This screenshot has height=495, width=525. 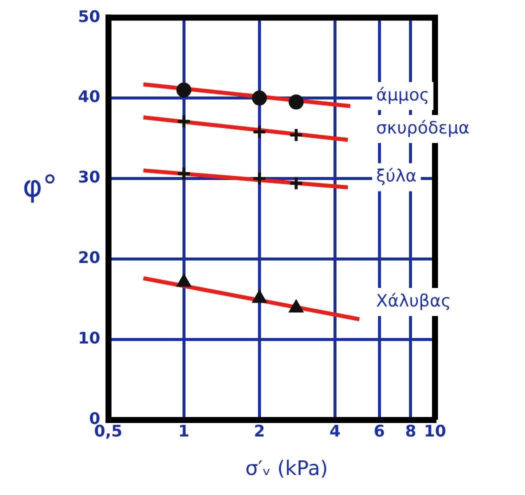 What do you see at coordinates (379, 431) in the screenshot?
I see `x-tick-label: 6` at bounding box center [379, 431].